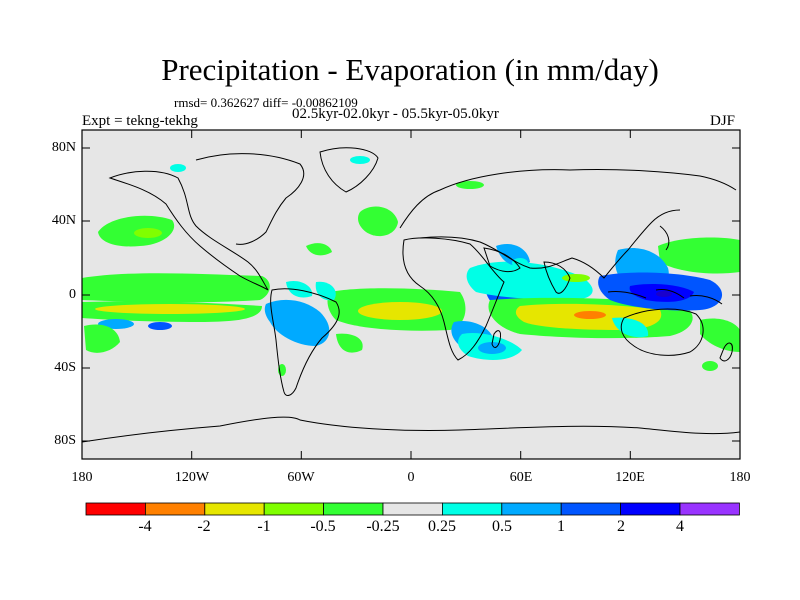  Describe the element at coordinates (148, 233) in the screenshot. I see `n-pacific-lime` at that location.